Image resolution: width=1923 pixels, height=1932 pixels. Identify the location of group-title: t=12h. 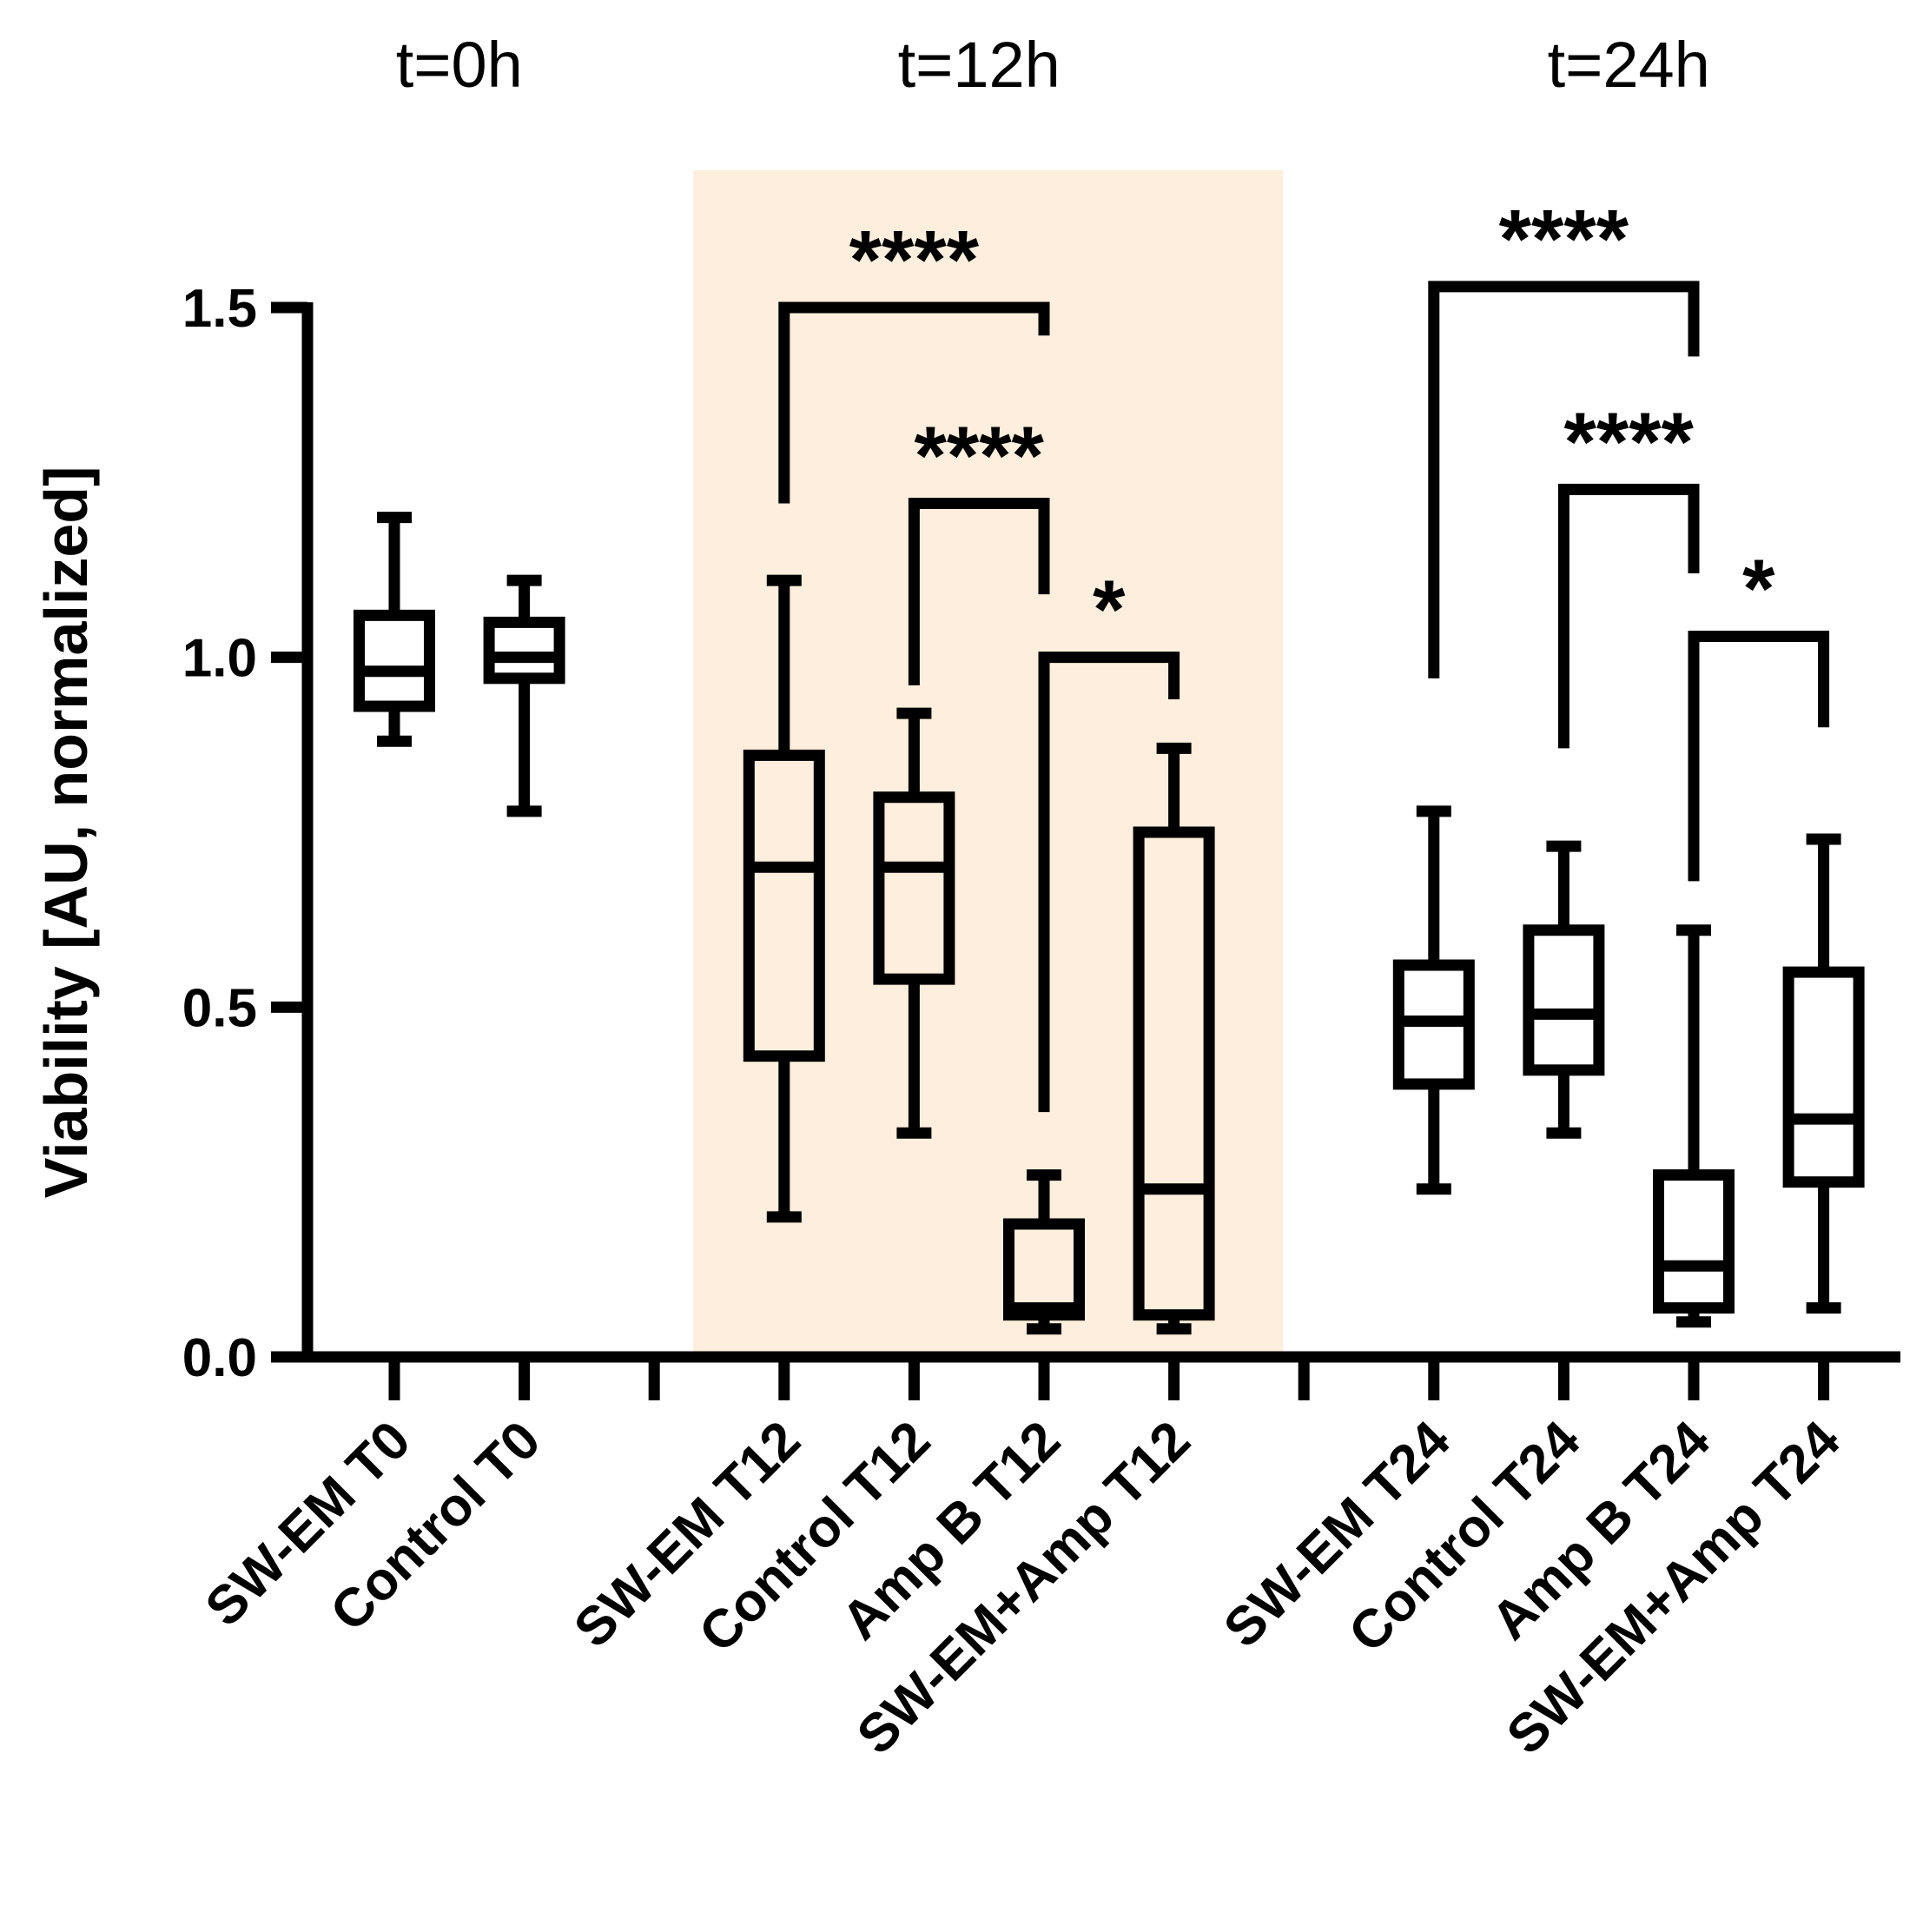
(979, 65).